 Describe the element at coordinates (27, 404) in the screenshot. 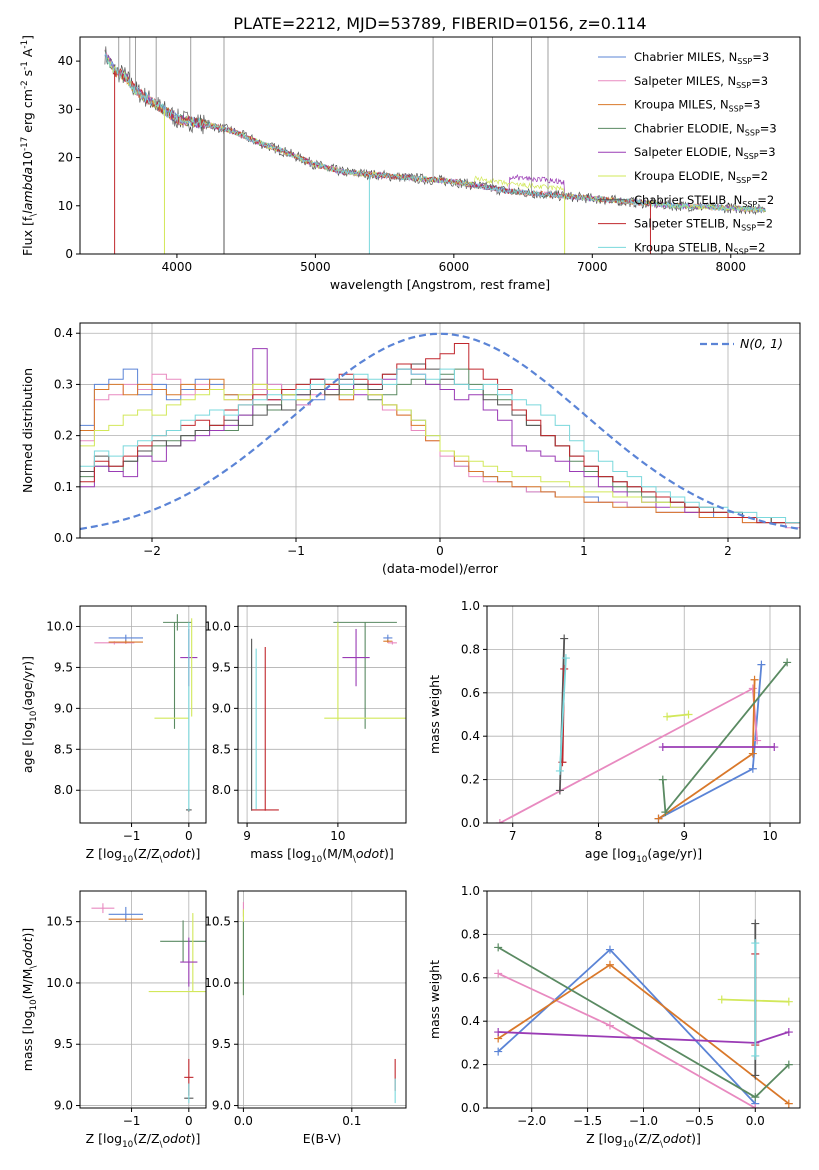

I see `label-fragment: b` at that location.